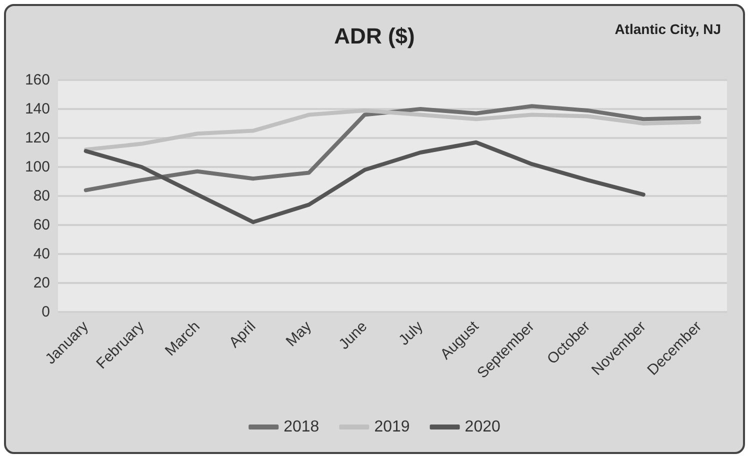  I want to click on text: Atlantic City, NJ, so click(667, 29).